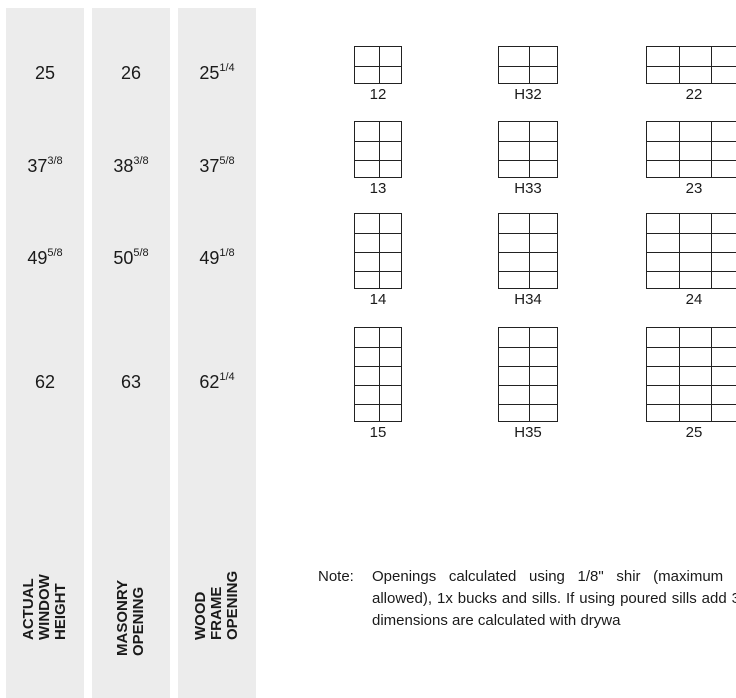  What do you see at coordinates (131, 257) in the screenshot?
I see `masonry-value: 505/8` at bounding box center [131, 257].